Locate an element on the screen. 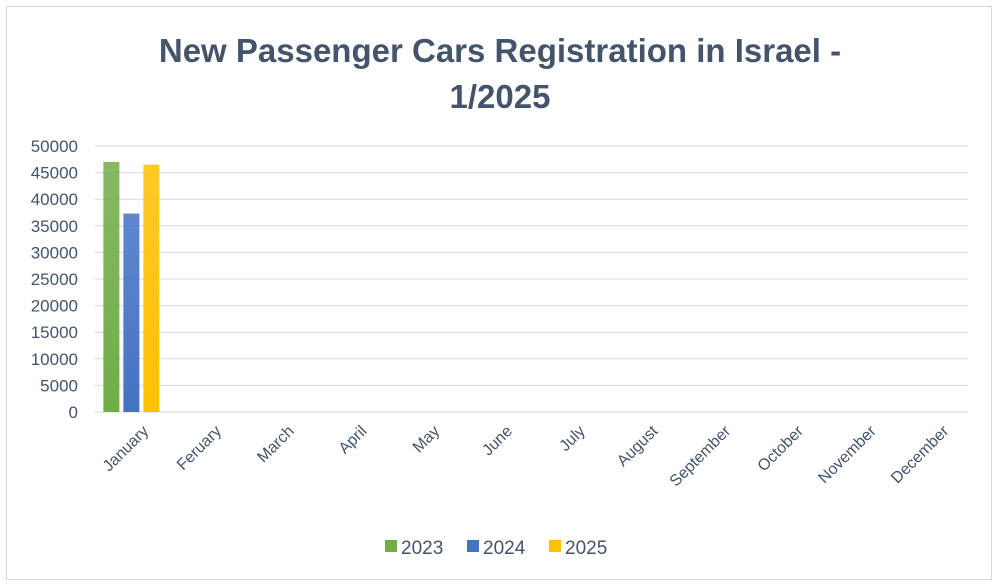 This screenshot has width=1000, height=588. legend-swatch-2023 is located at coordinates (391, 546).